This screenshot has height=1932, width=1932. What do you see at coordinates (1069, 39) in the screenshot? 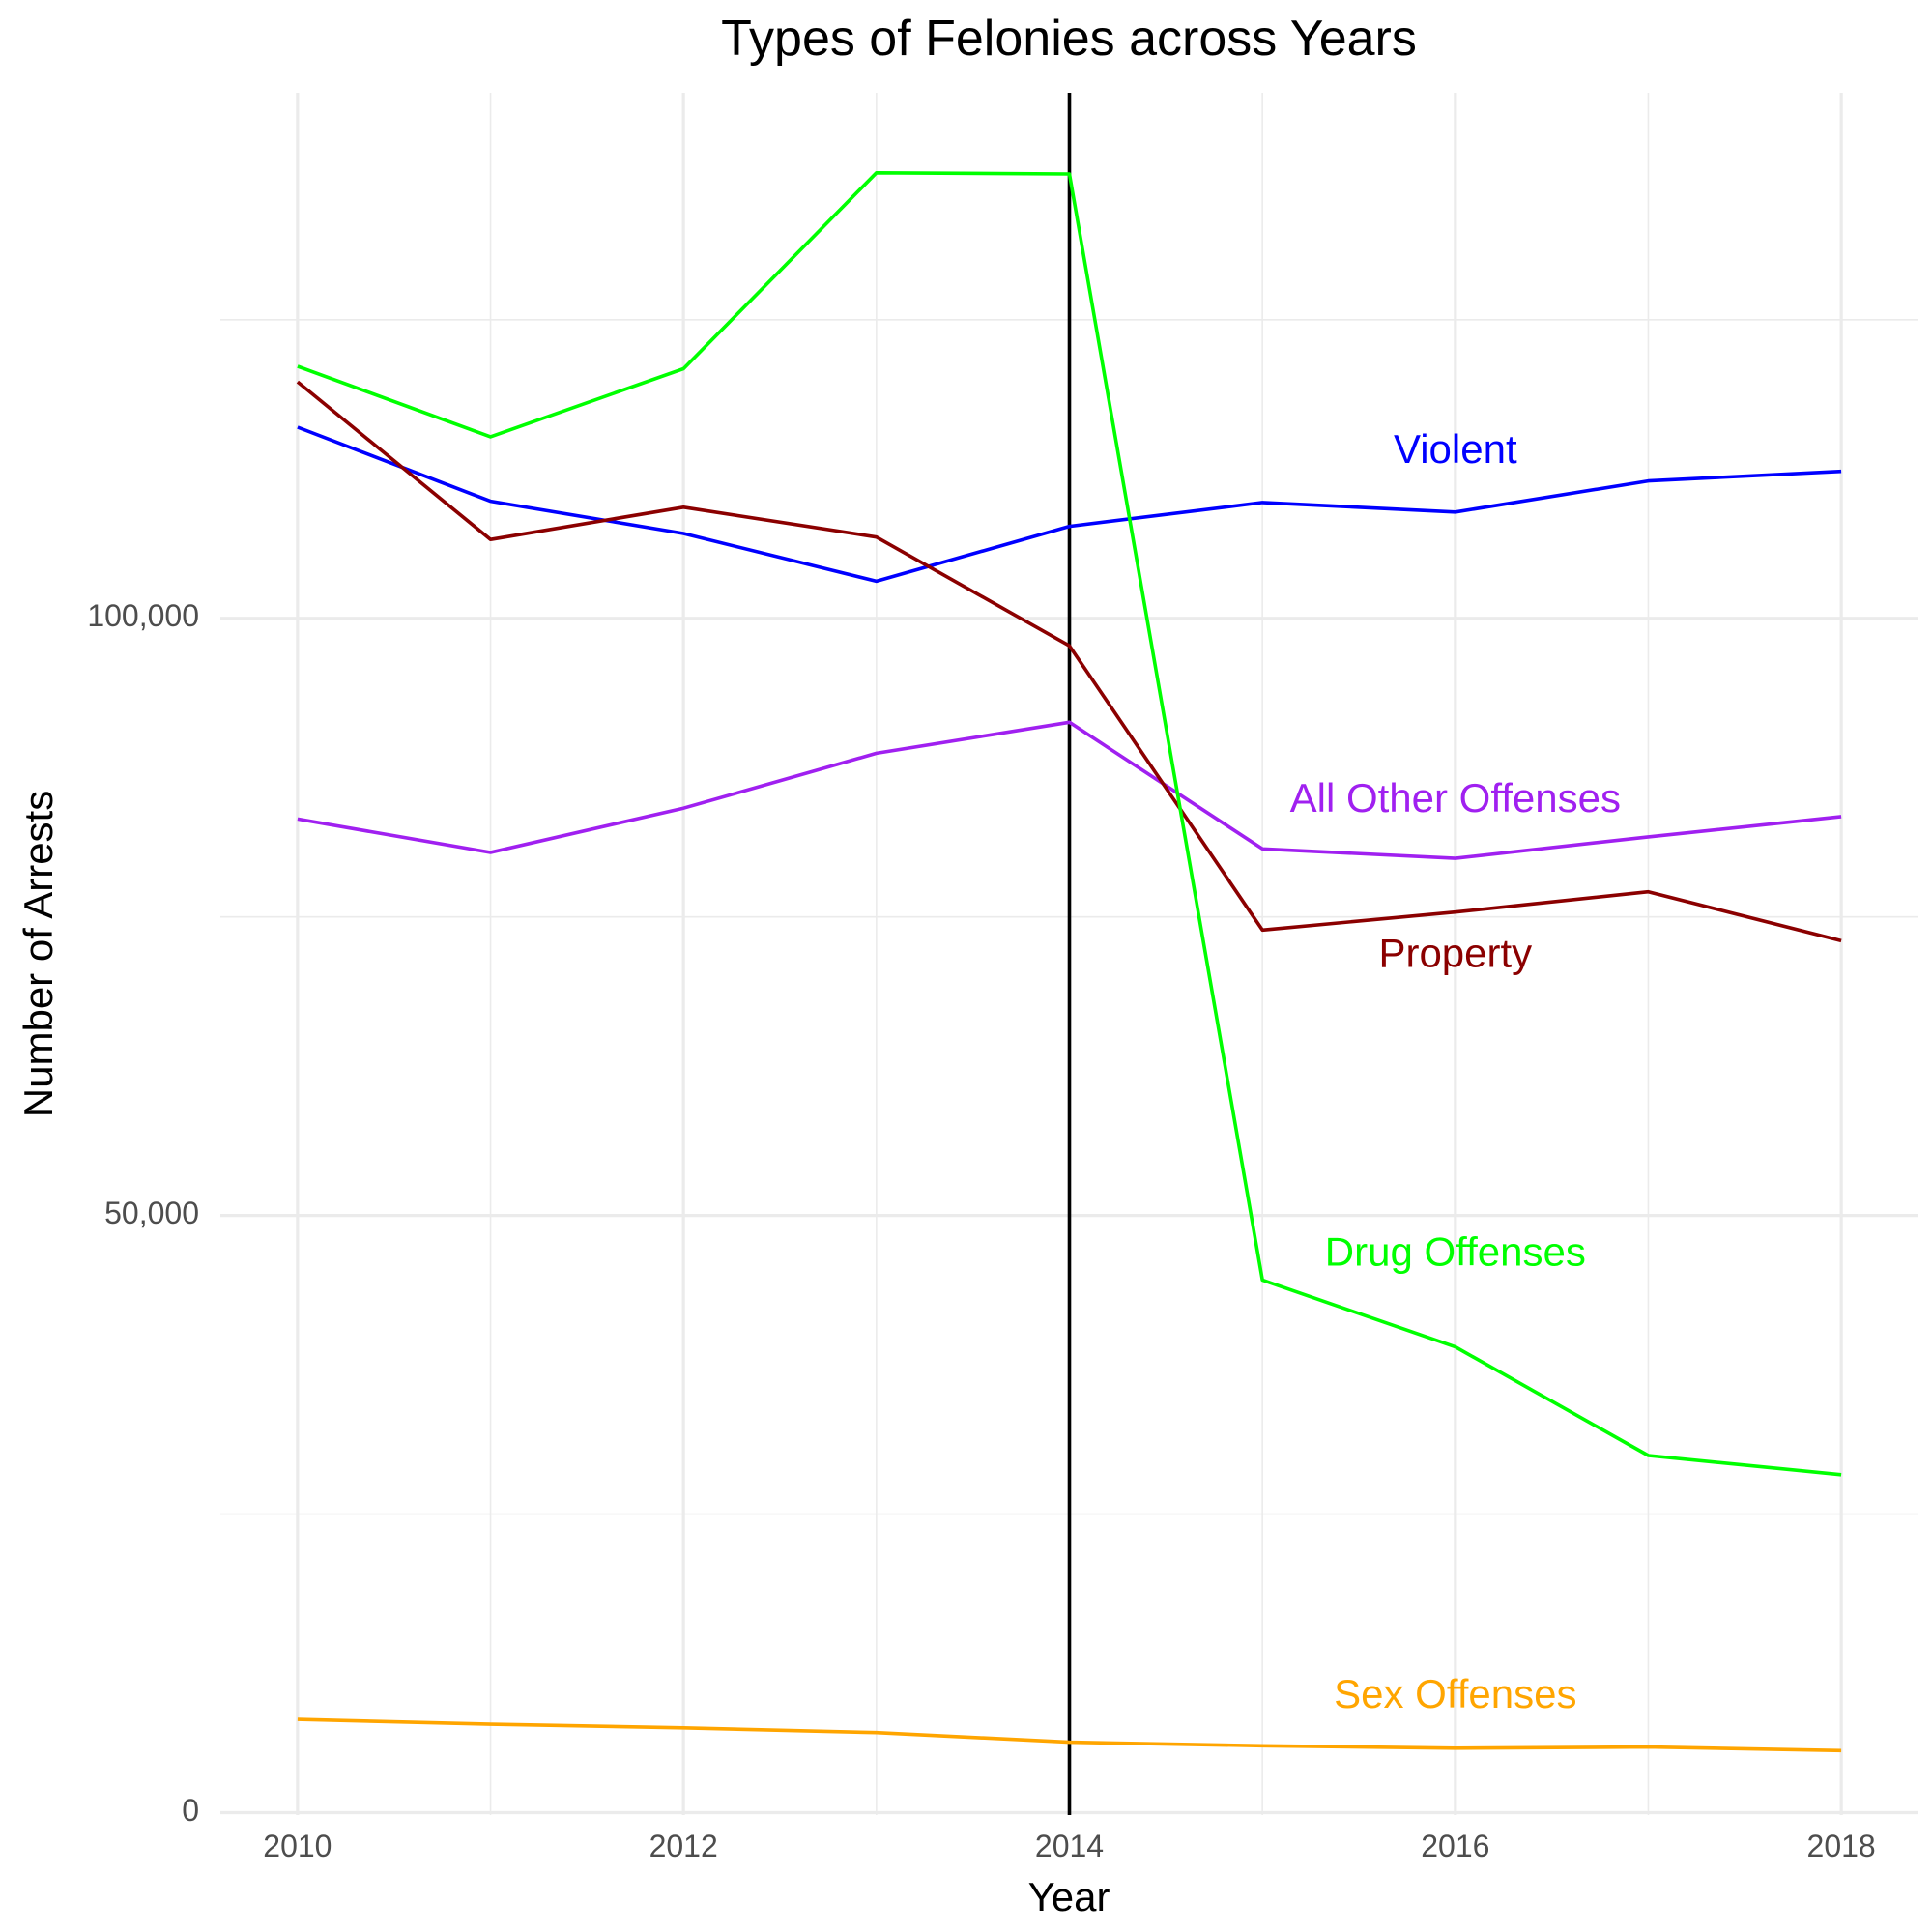
I see `chart-title: Types of Felonies across Years` at bounding box center [1069, 39].